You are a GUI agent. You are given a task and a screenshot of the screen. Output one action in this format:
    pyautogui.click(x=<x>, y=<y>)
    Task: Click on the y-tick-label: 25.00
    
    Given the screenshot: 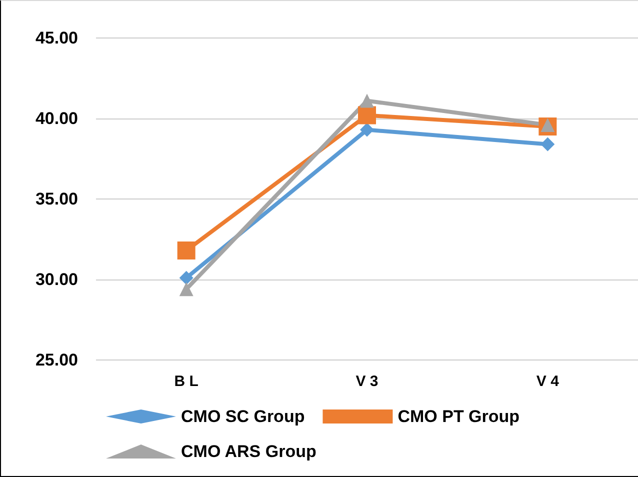 What is the action you would take?
    pyautogui.click(x=56, y=360)
    